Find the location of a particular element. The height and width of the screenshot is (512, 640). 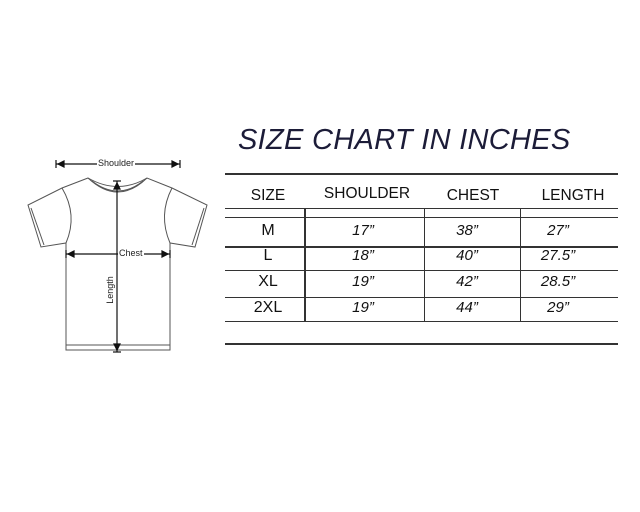

size-label: 2XL is located at coordinates (268, 307).